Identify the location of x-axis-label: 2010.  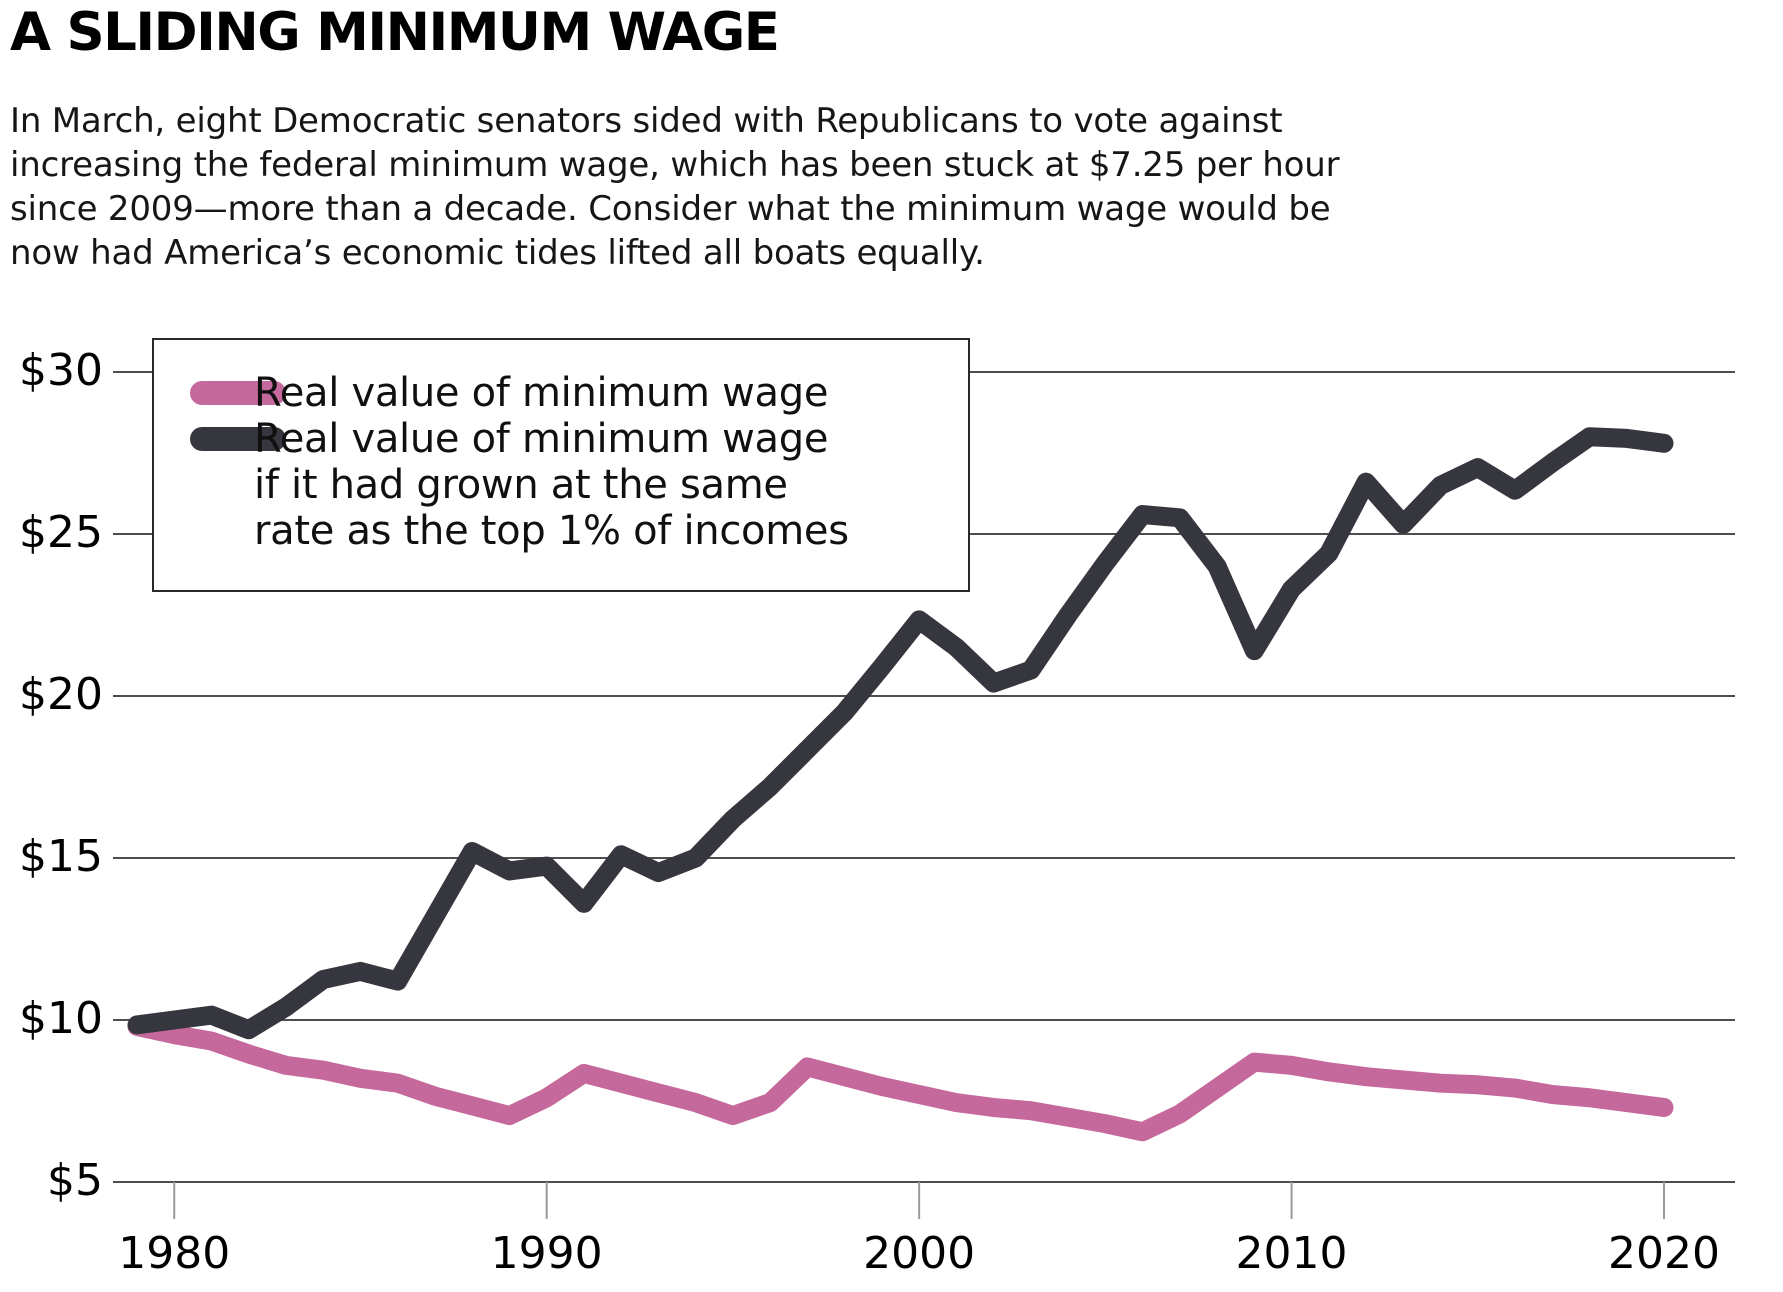
(1291, 1253).